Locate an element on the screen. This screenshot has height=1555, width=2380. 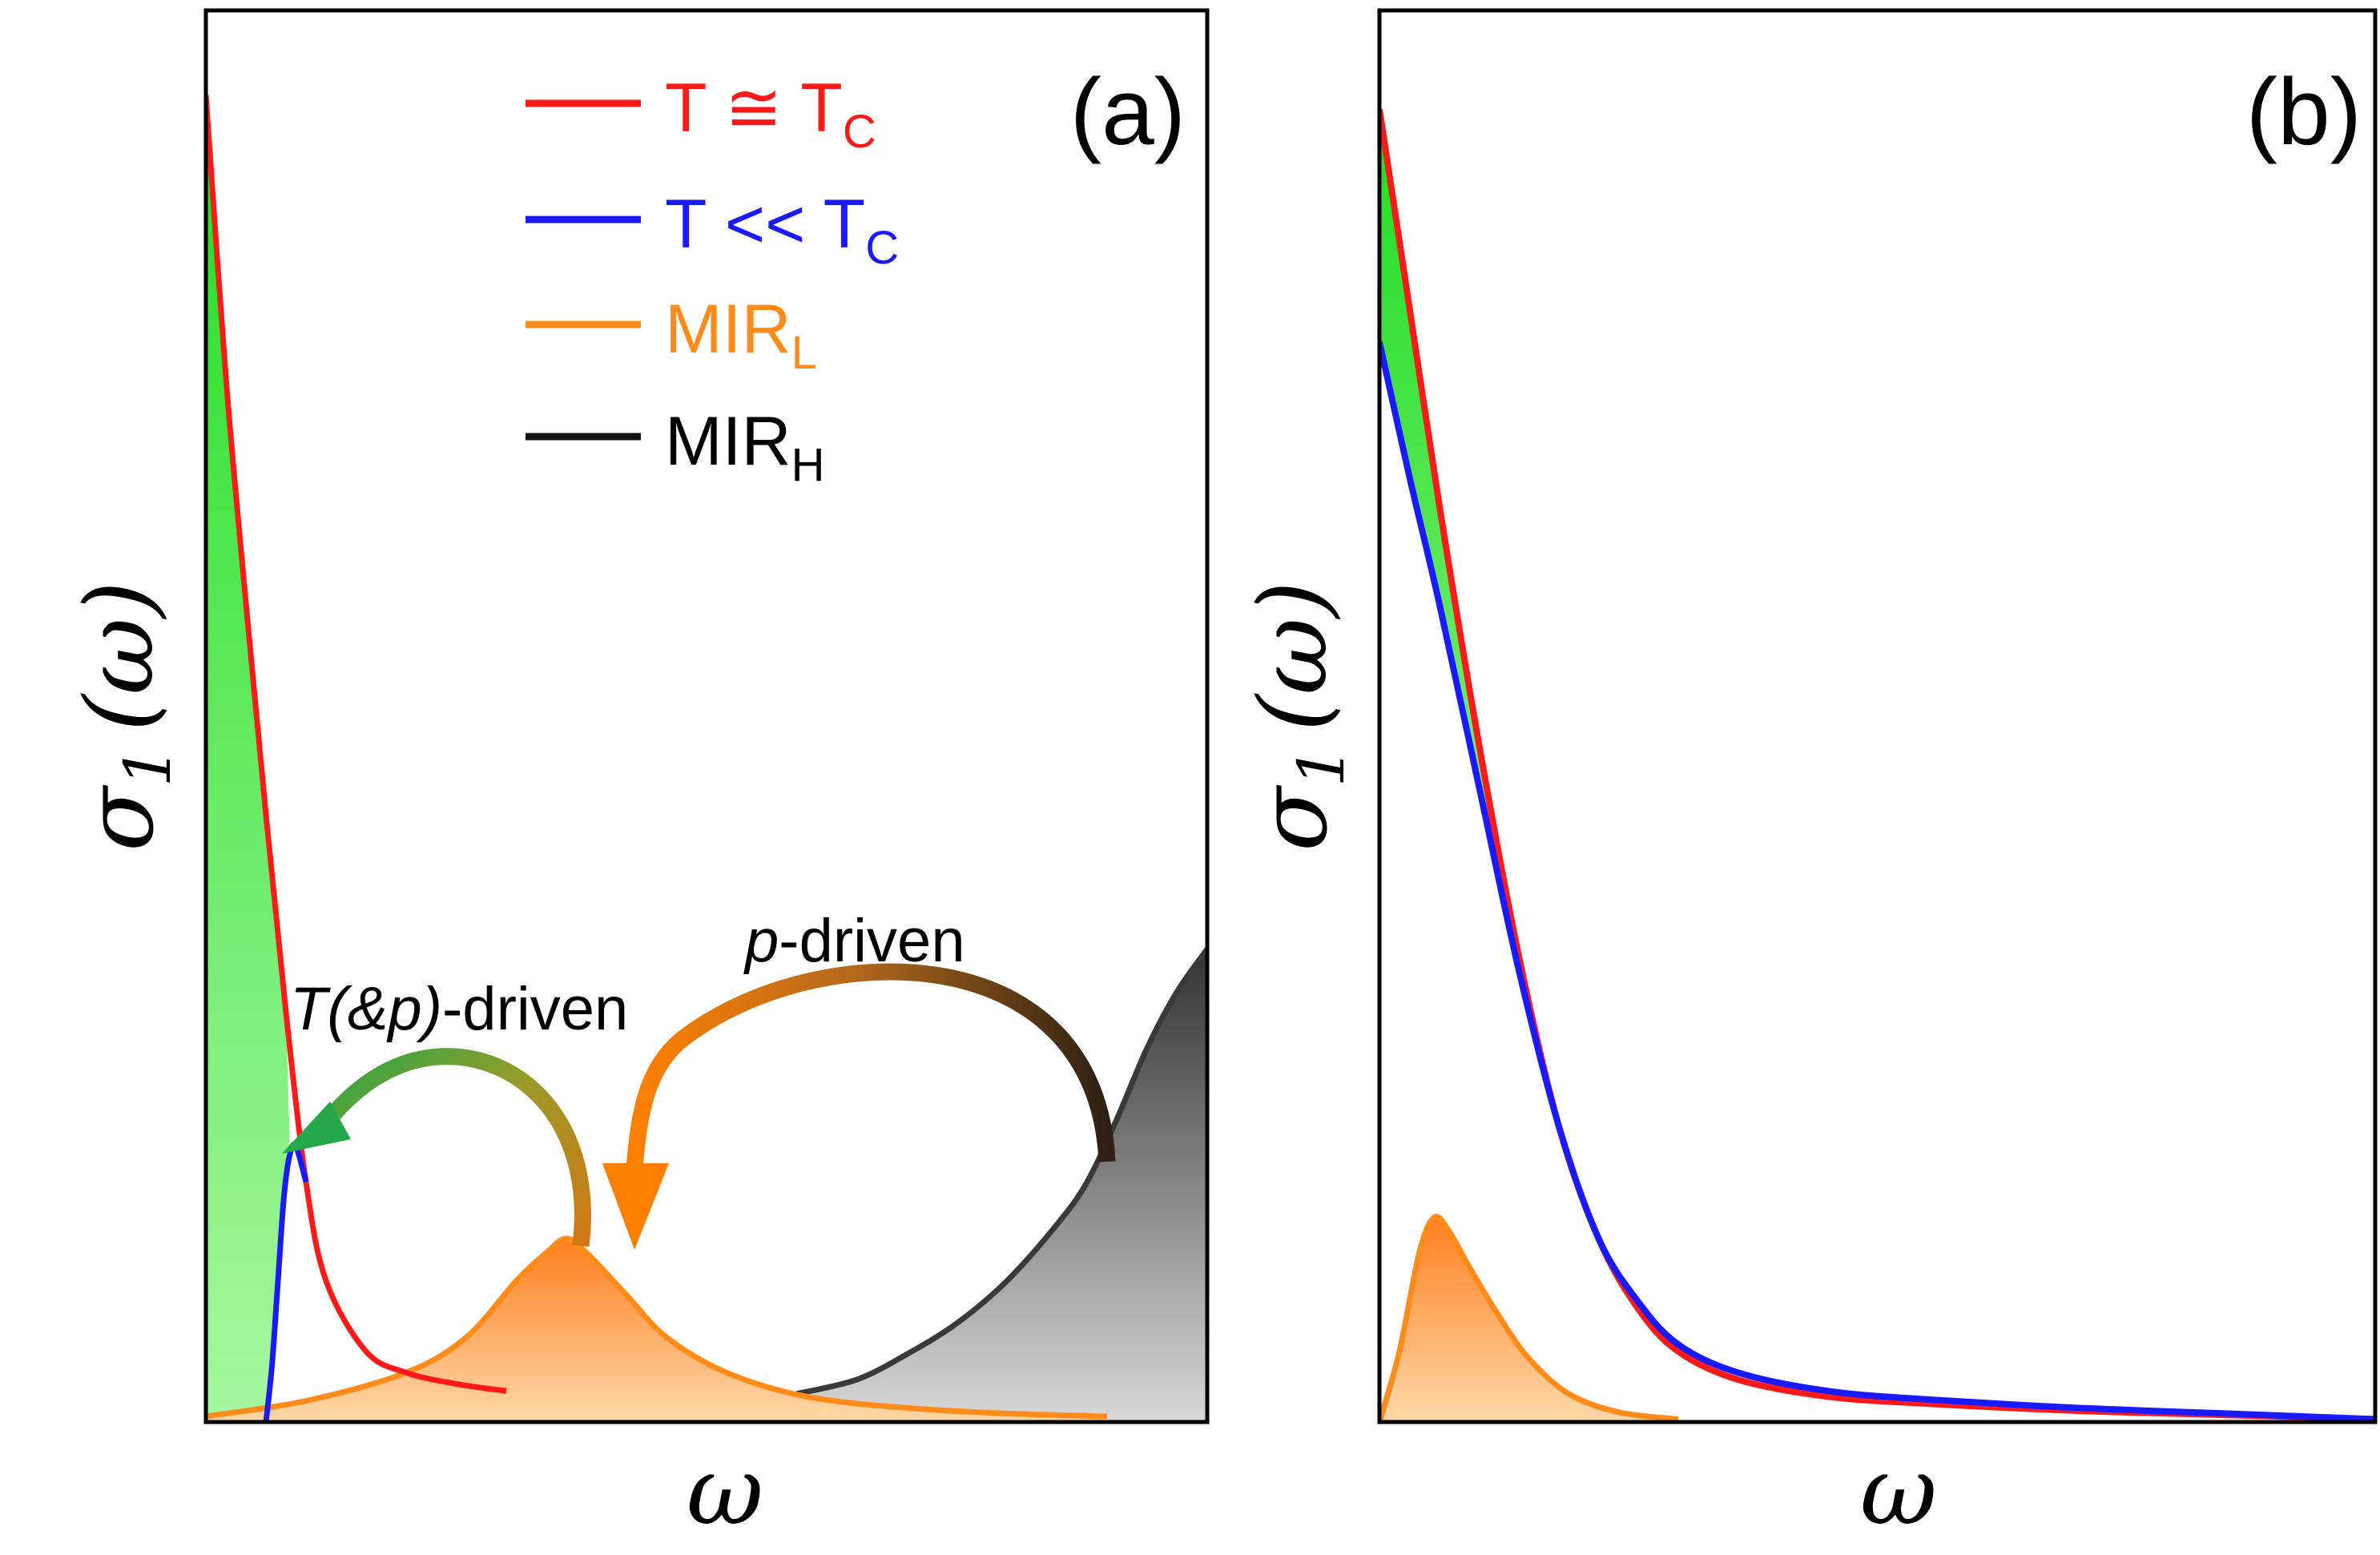
y-axis-label-b: σ1 (ω) is located at coordinates (1298, 716).